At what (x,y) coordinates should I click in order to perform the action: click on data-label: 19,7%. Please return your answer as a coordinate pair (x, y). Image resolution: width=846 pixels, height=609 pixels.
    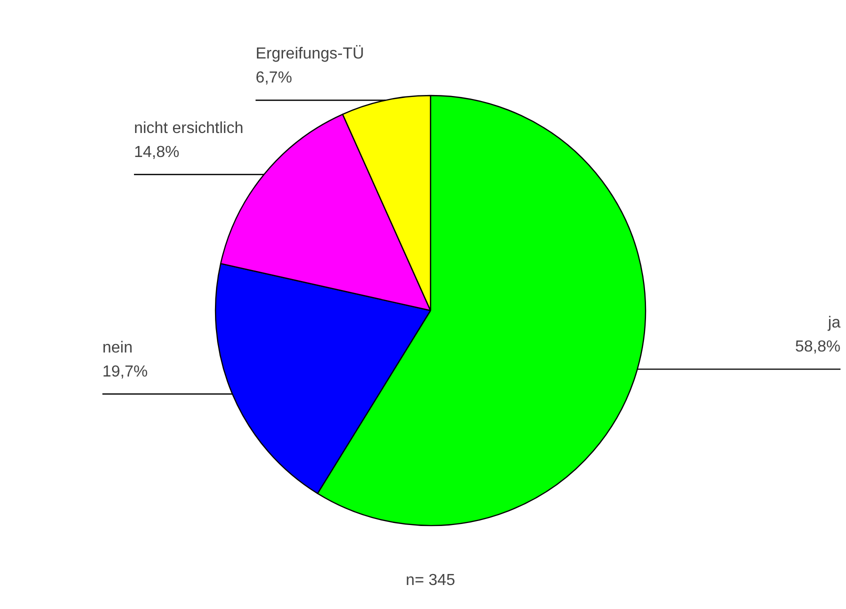
    Looking at the image, I should click on (125, 372).